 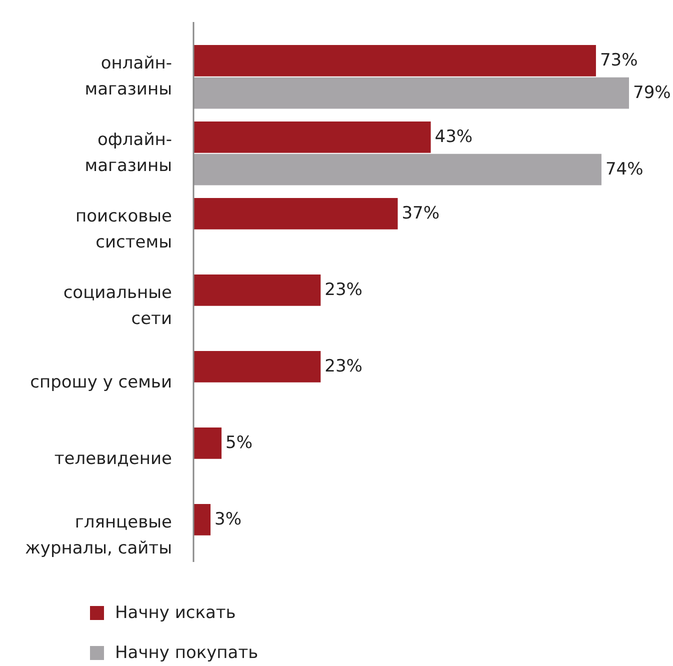 What do you see at coordinates (453, 137) in the screenshot?
I see `data-label: 43%` at bounding box center [453, 137].